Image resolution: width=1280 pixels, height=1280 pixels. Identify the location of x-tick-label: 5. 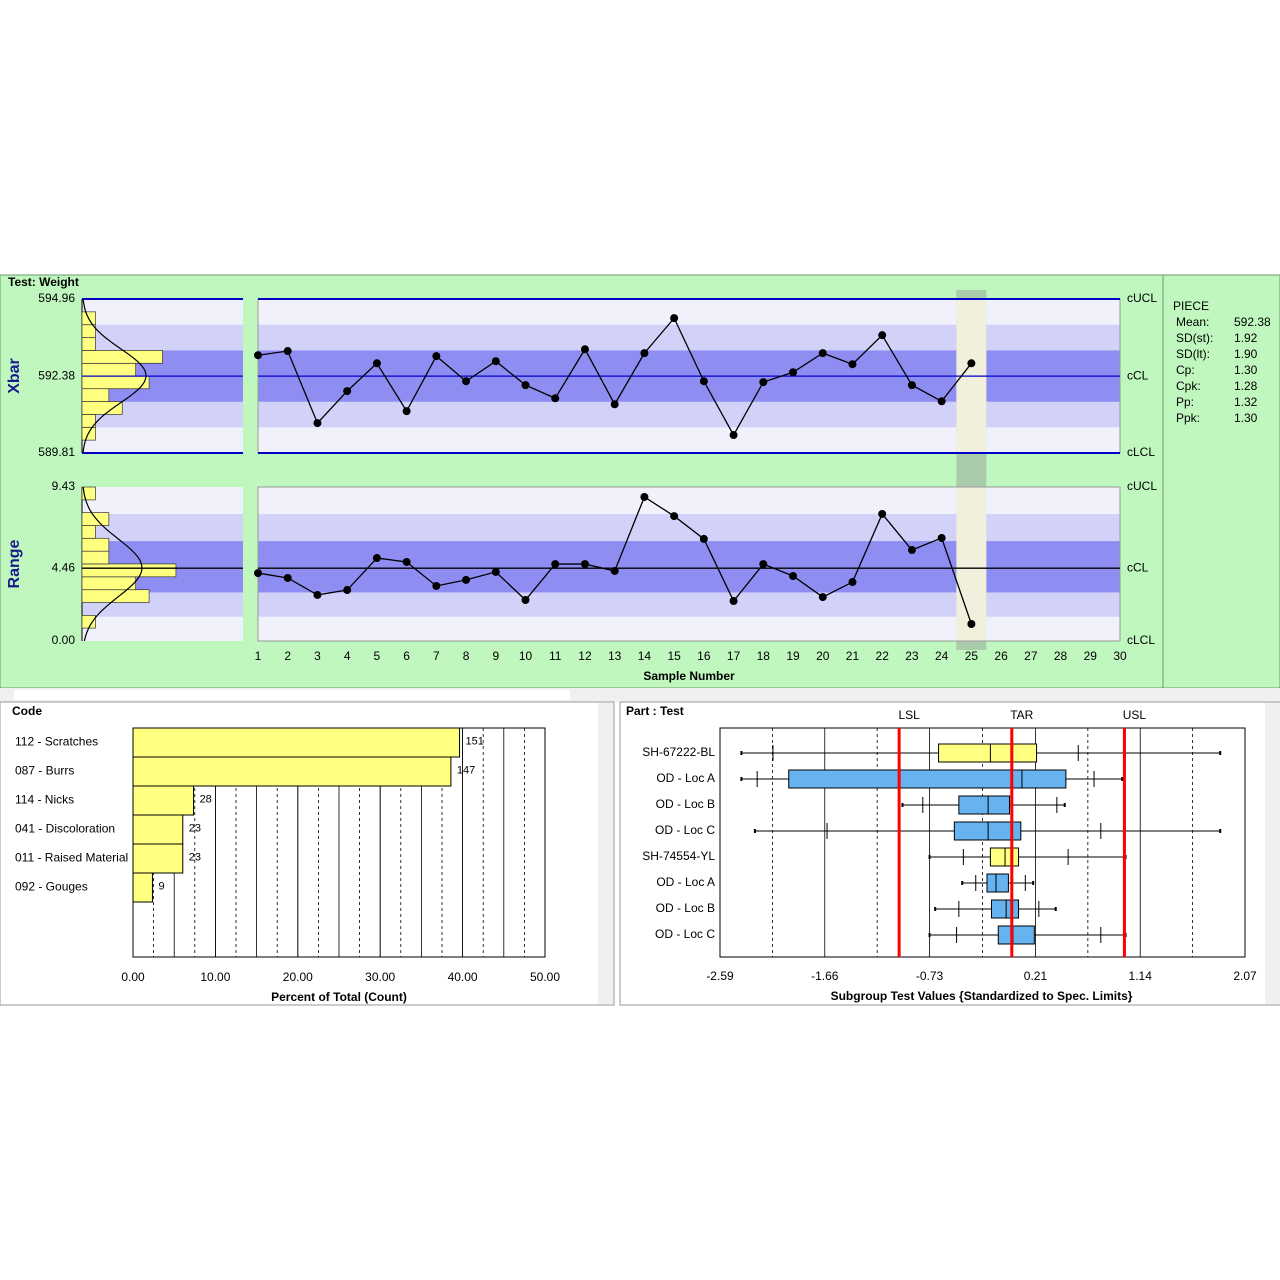
(377, 656).